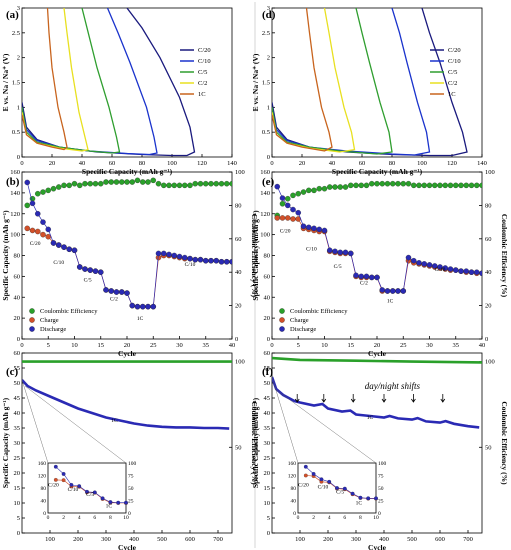  I want to click on rate-label: C/2, so click(114, 299).